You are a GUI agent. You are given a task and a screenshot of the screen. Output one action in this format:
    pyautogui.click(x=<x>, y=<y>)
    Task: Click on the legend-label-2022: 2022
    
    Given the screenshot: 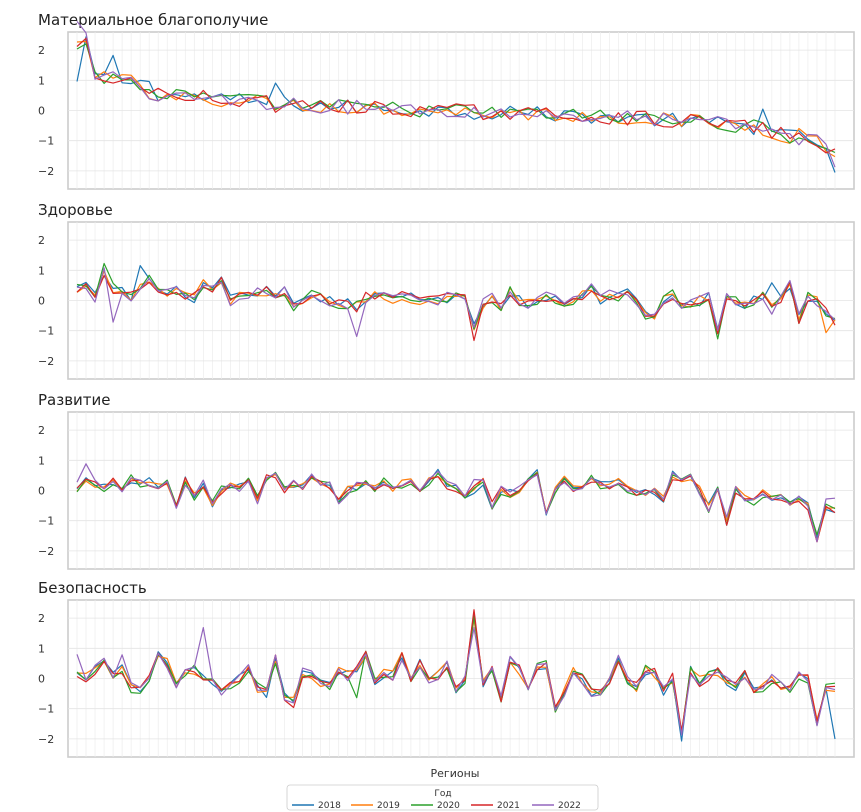 What is the action you would take?
    pyautogui.click(x=569, y=806)
    